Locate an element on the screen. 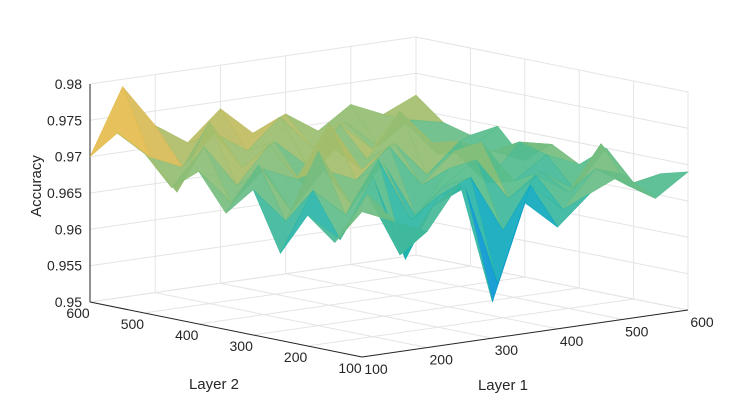  y-tick-label: 600 is located at coordinates (78, 313).